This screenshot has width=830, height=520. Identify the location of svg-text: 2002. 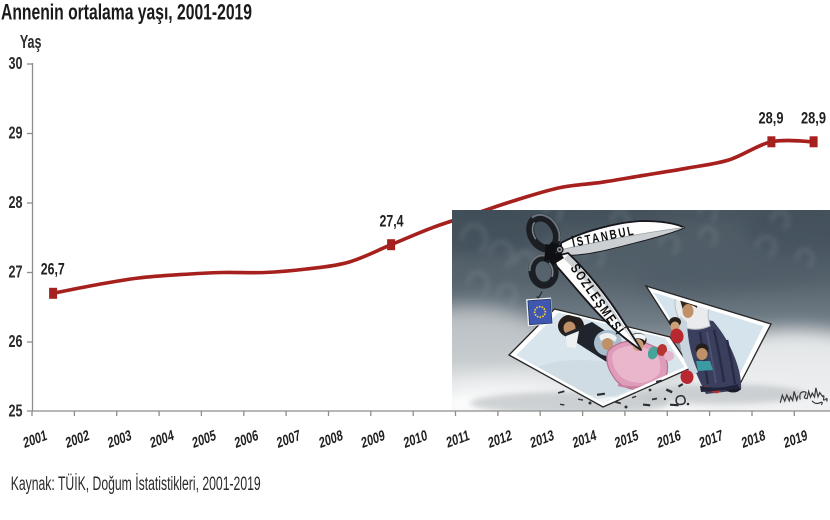
(77, 438).